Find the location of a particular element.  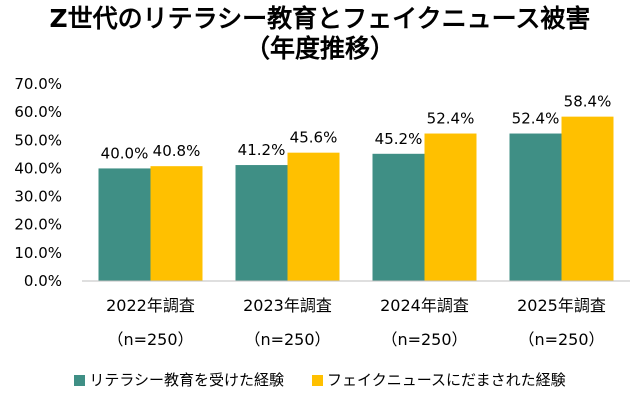

chart-title-line-1: Z世代のリテラシー教育とフェイクニュース被害 is located at coordinates (320, 18).